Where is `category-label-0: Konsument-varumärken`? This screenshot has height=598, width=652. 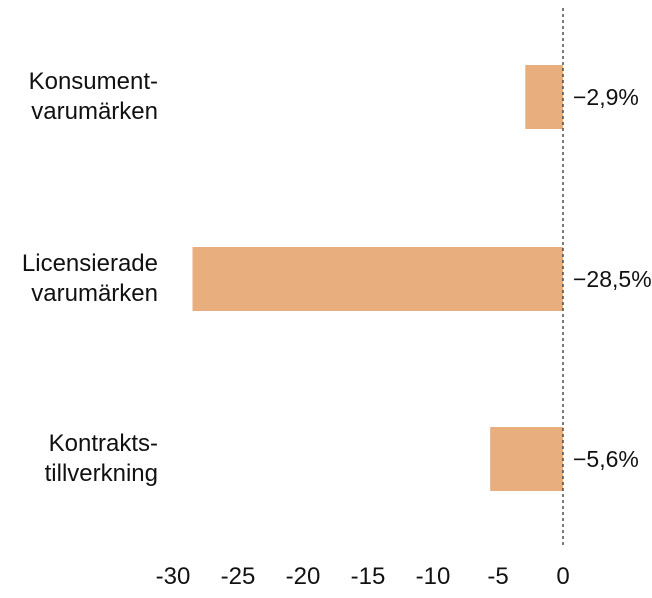
category-label-0: Konsument-varumärken is located at coordinates (93, 96).